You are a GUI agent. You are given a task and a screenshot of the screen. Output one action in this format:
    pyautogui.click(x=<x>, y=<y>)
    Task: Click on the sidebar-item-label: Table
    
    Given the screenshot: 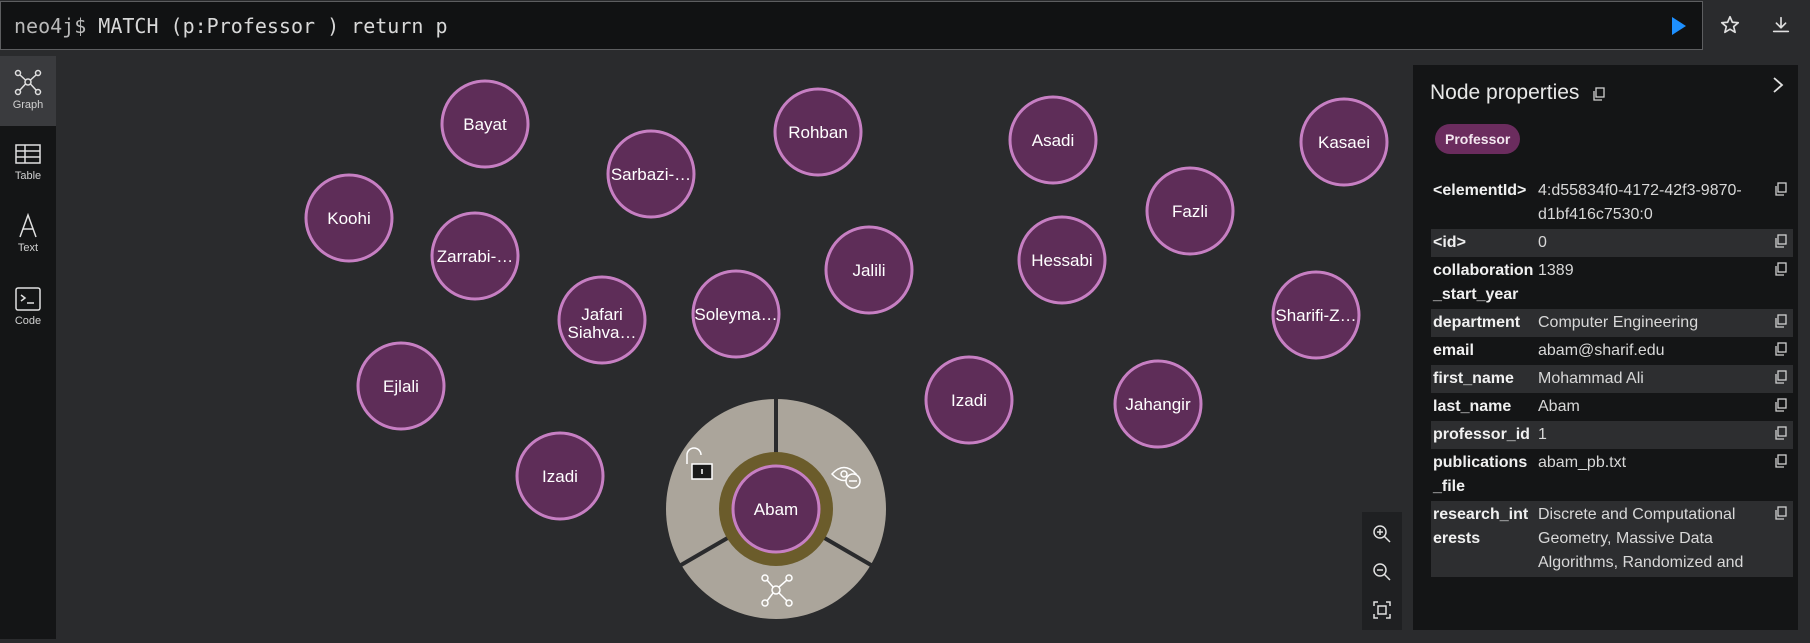 What is the action you would take?
    pyautogui.click(x=28, y=176)
    